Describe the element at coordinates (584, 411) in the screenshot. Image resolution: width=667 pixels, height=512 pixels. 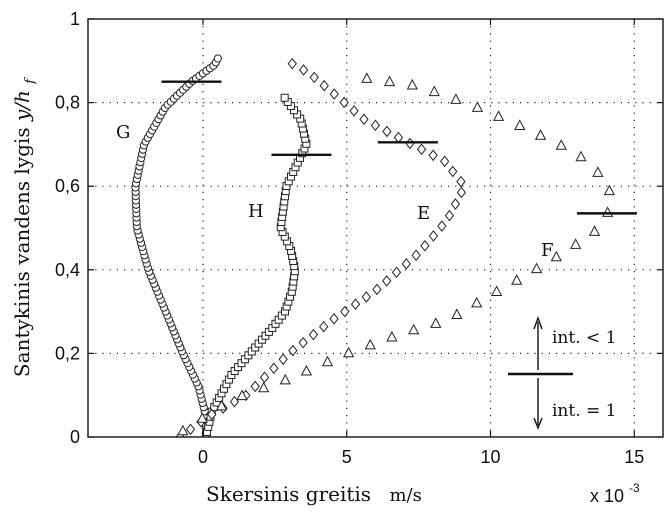
I see `legend-lower-text: int. = 1` at that location.